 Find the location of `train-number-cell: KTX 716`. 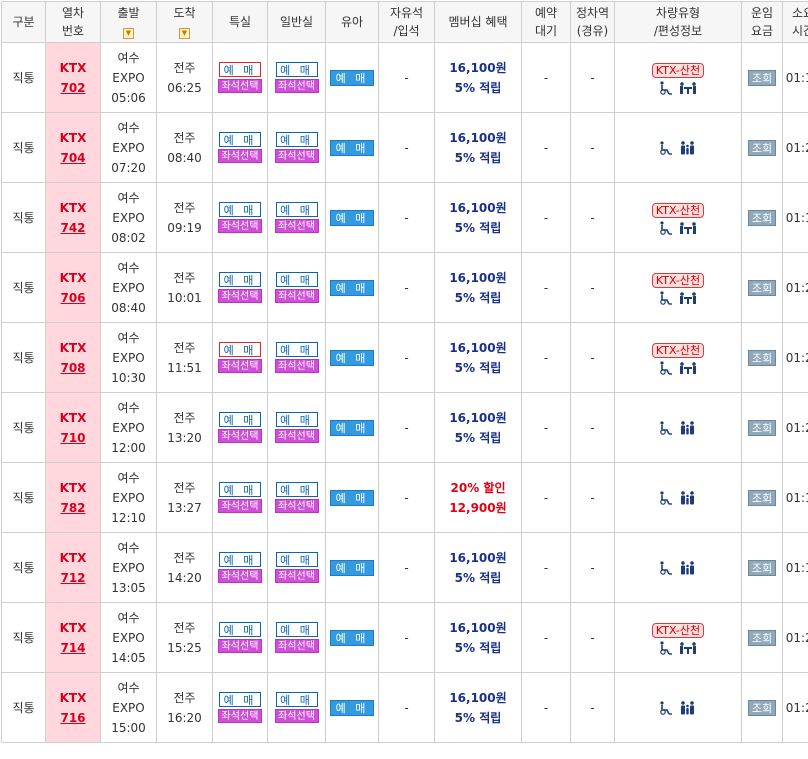

train-number-cell: KTX 716 is located at coordinates (73, 708).